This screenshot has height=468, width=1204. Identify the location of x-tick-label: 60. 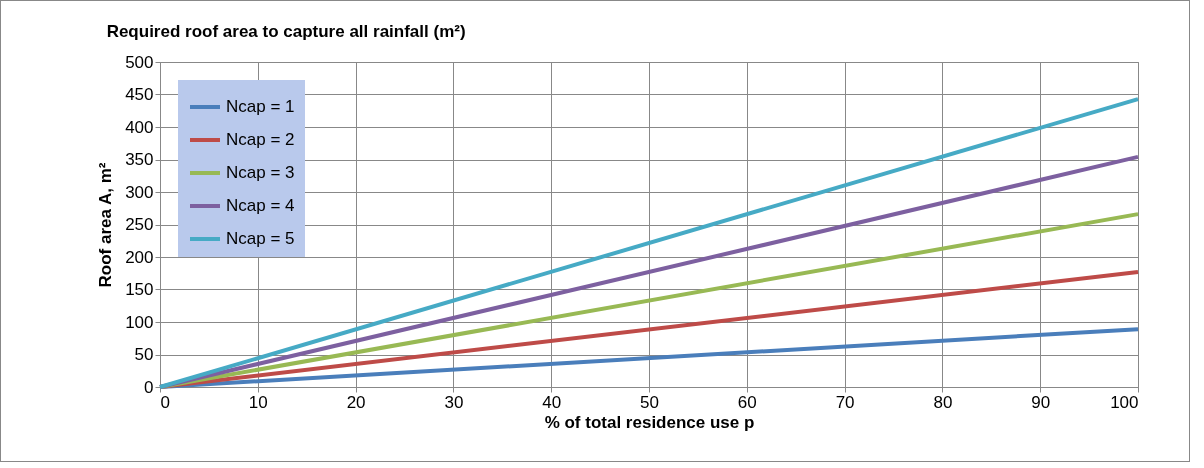
(747, 402).